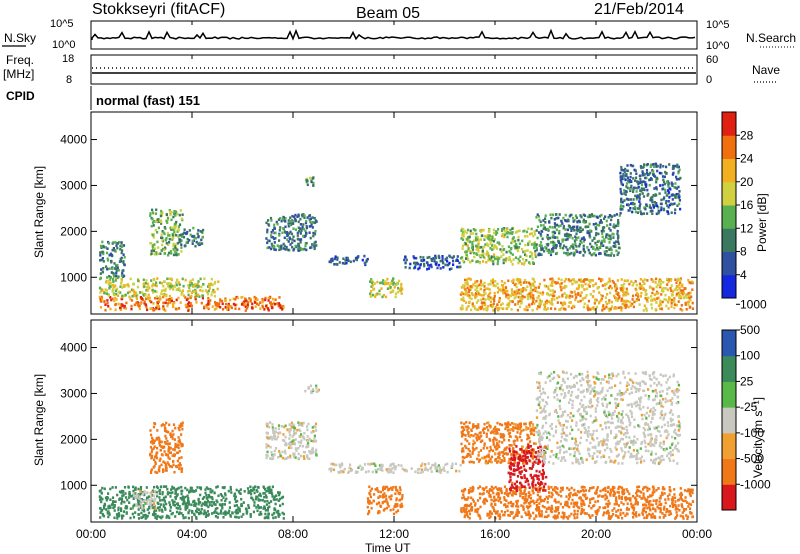 The image size is (800, 554). I want to click on colorbar-swatch, so click(729, 170).